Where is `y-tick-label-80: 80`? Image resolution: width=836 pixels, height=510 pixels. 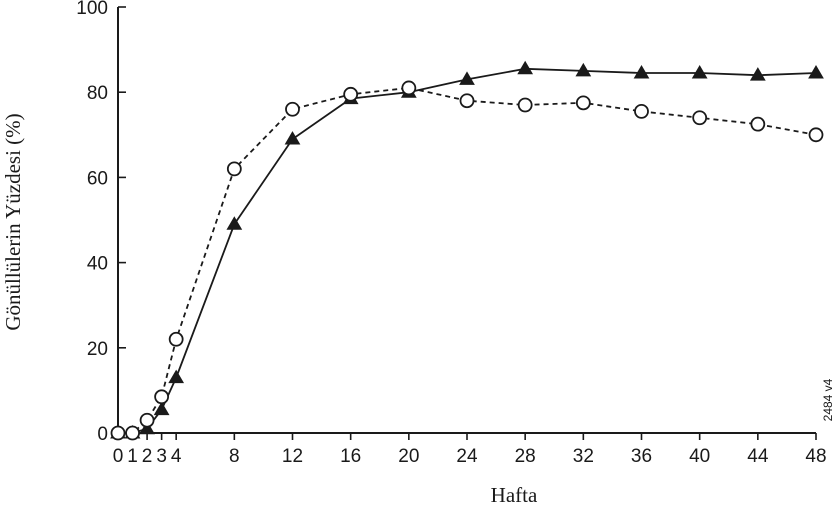 y-tick-label-80: 80 is located at coordinates (97, 93).